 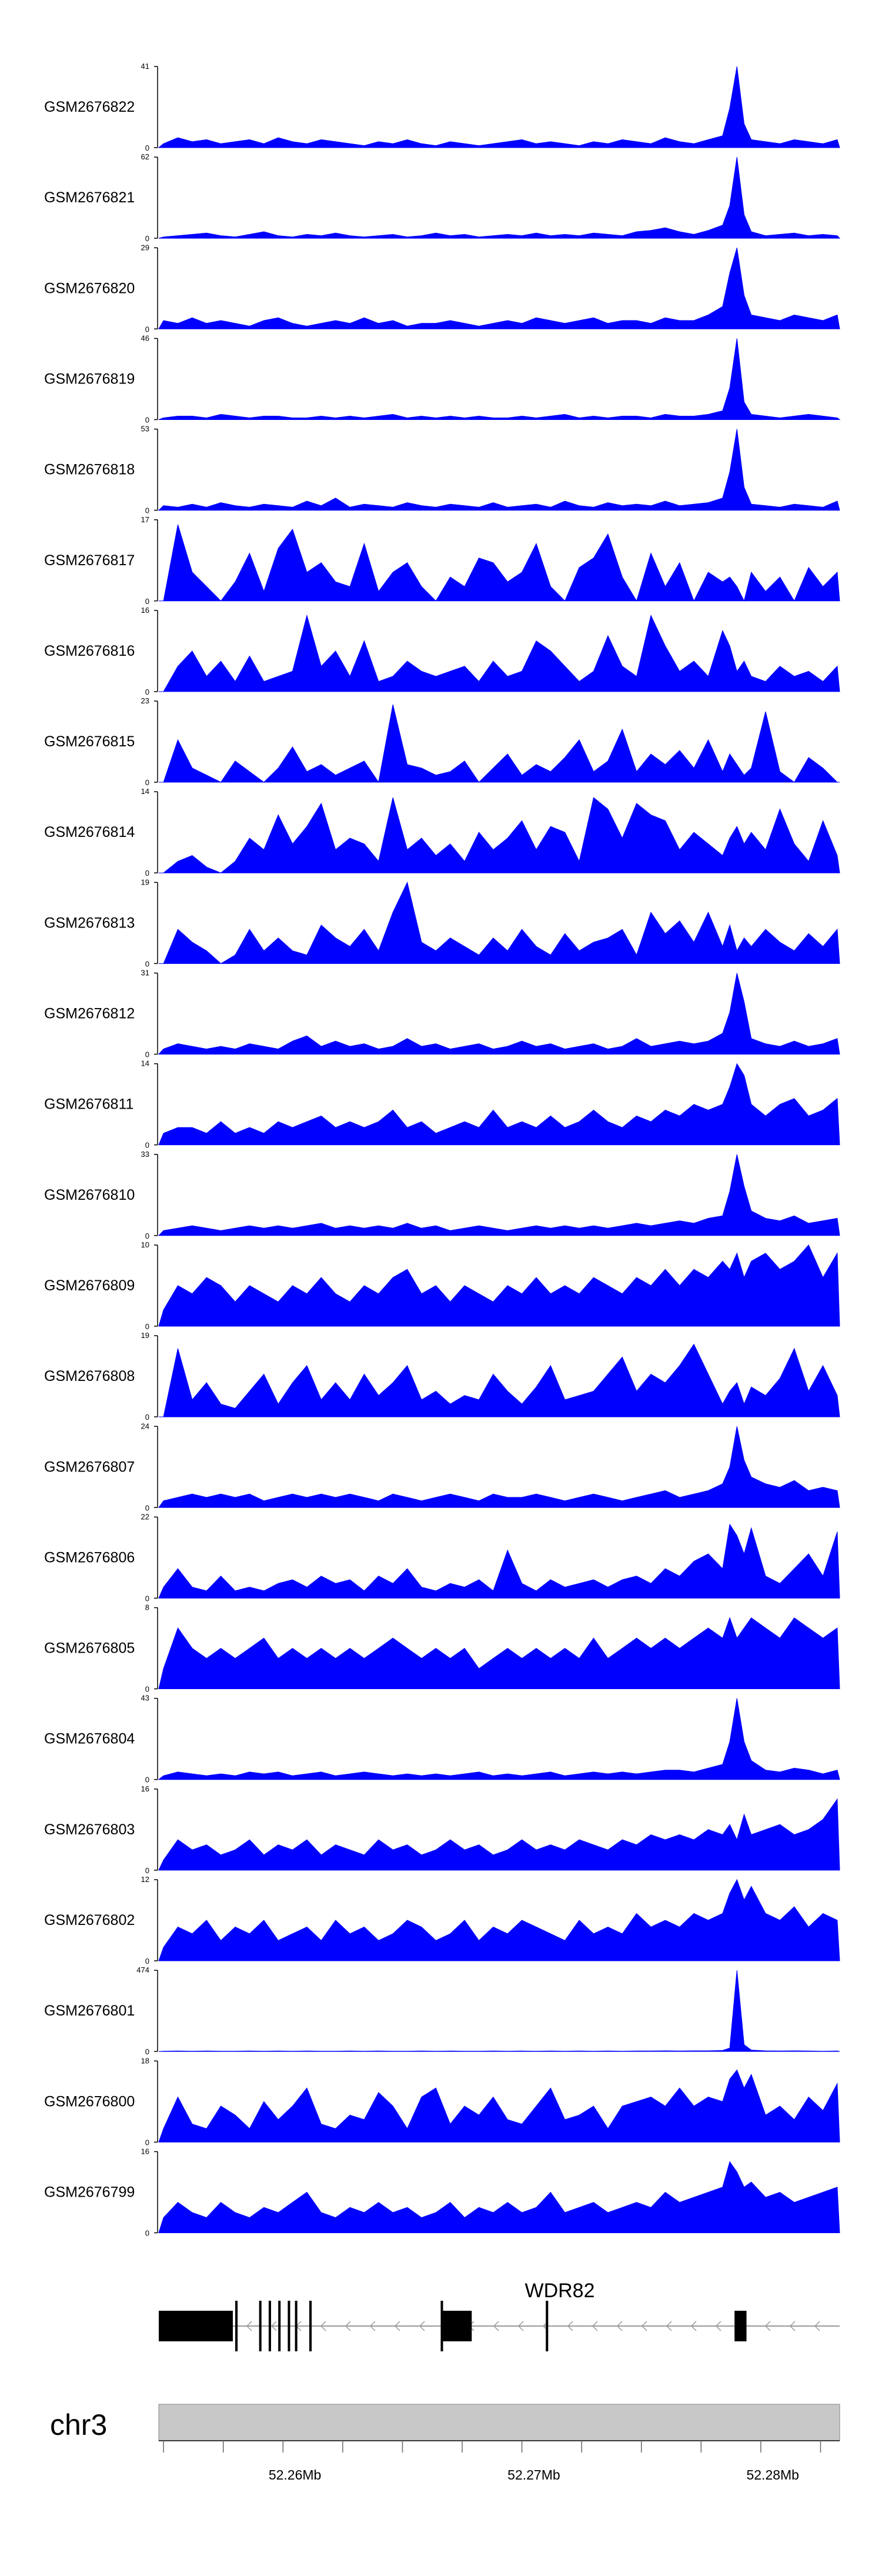 I want to click on y-max-label: 16, so click(x=145, y=610).